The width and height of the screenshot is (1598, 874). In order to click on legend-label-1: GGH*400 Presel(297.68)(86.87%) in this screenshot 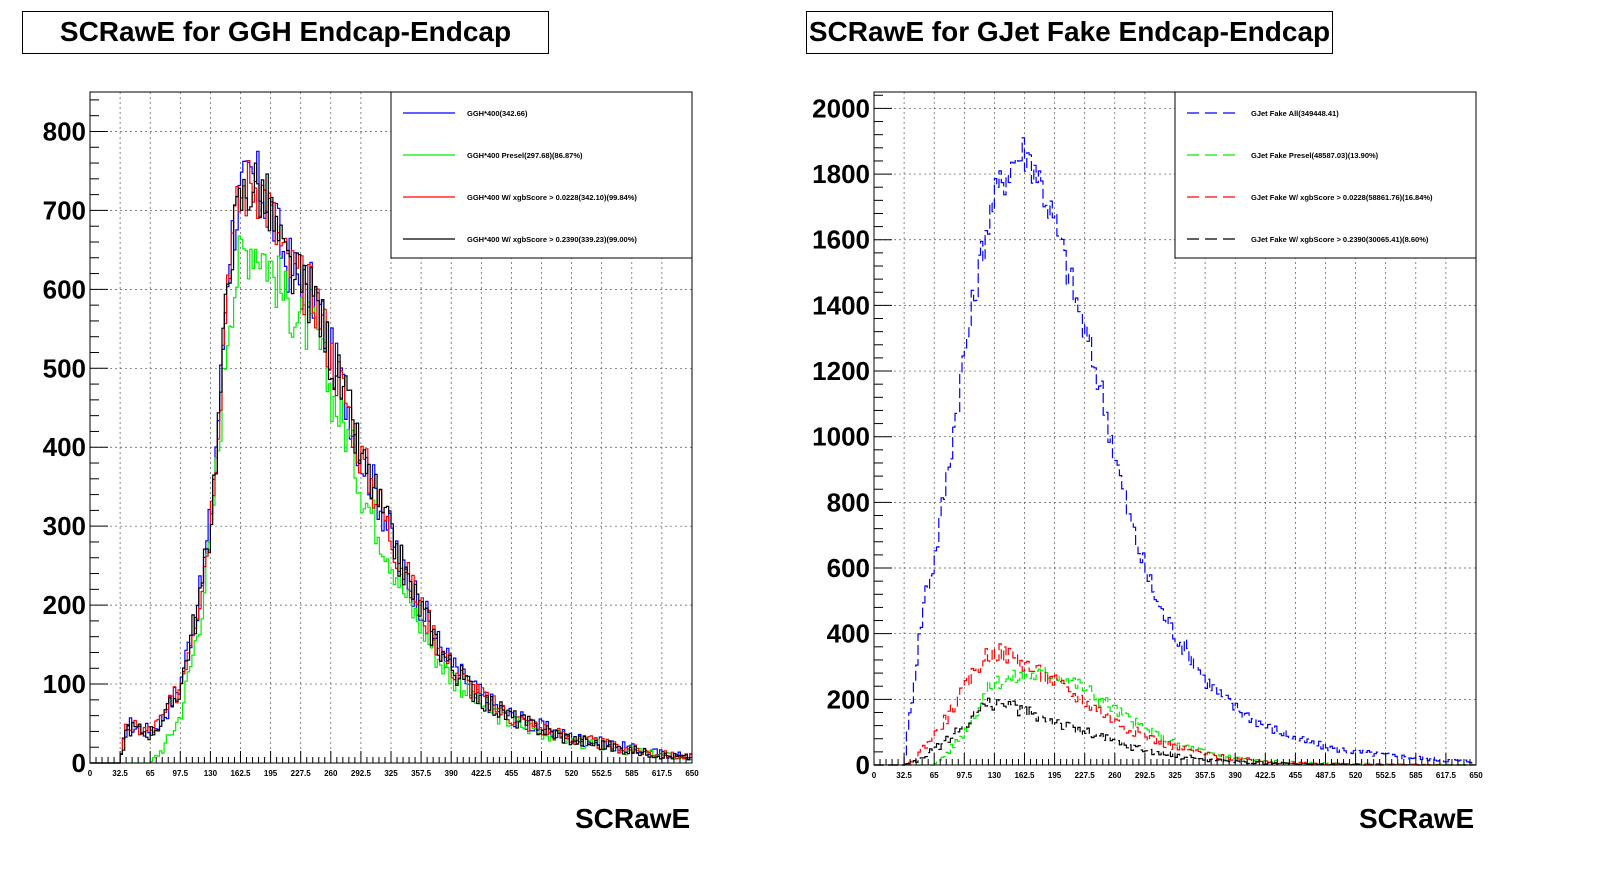, I will do `click(525, 155)`.